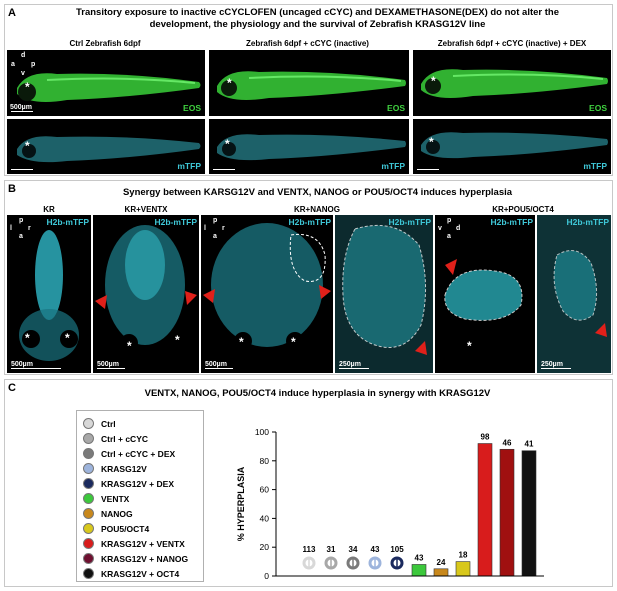 Image resolution: width=617 pixels, height=591 pixels. I want to click on y-axis-label: % HYPERPLASIA, so click(241, 503).